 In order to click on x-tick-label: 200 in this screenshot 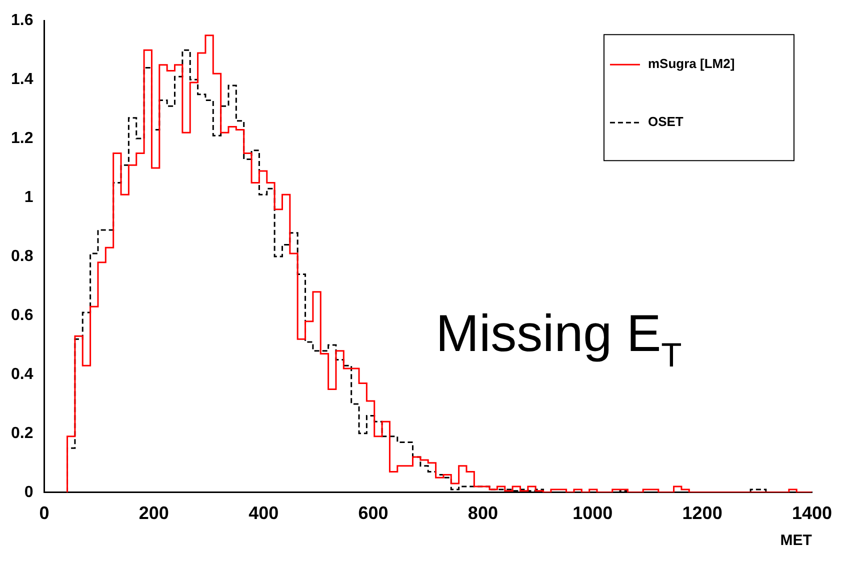, I will do `click(153, 513)`.